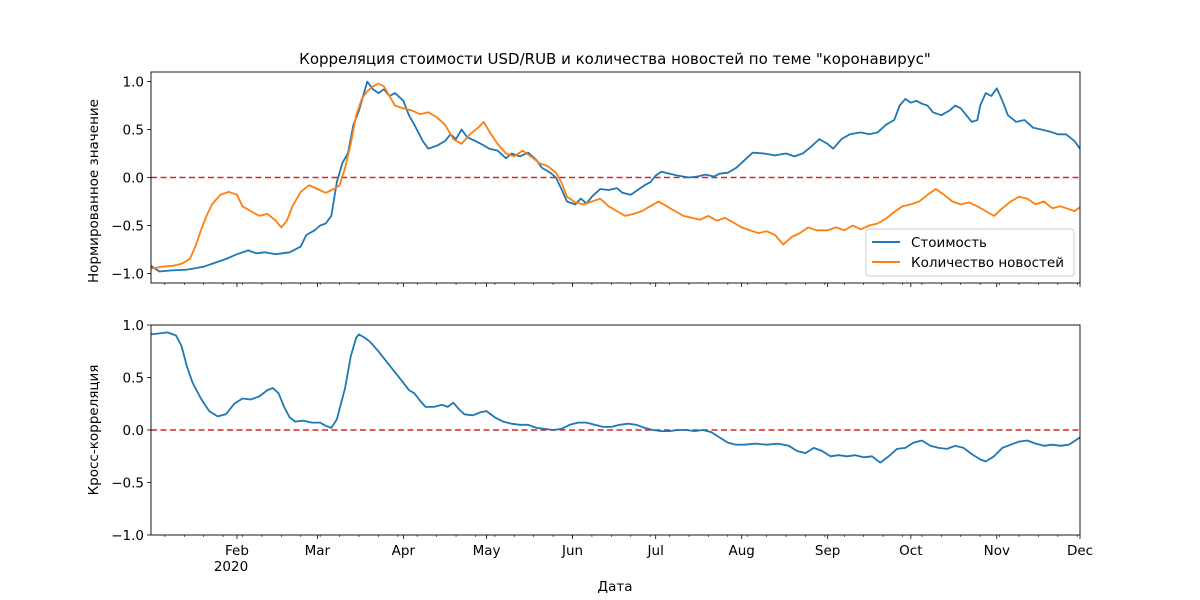  I want to click on x-axis-label: Дата, so click(615, 587).